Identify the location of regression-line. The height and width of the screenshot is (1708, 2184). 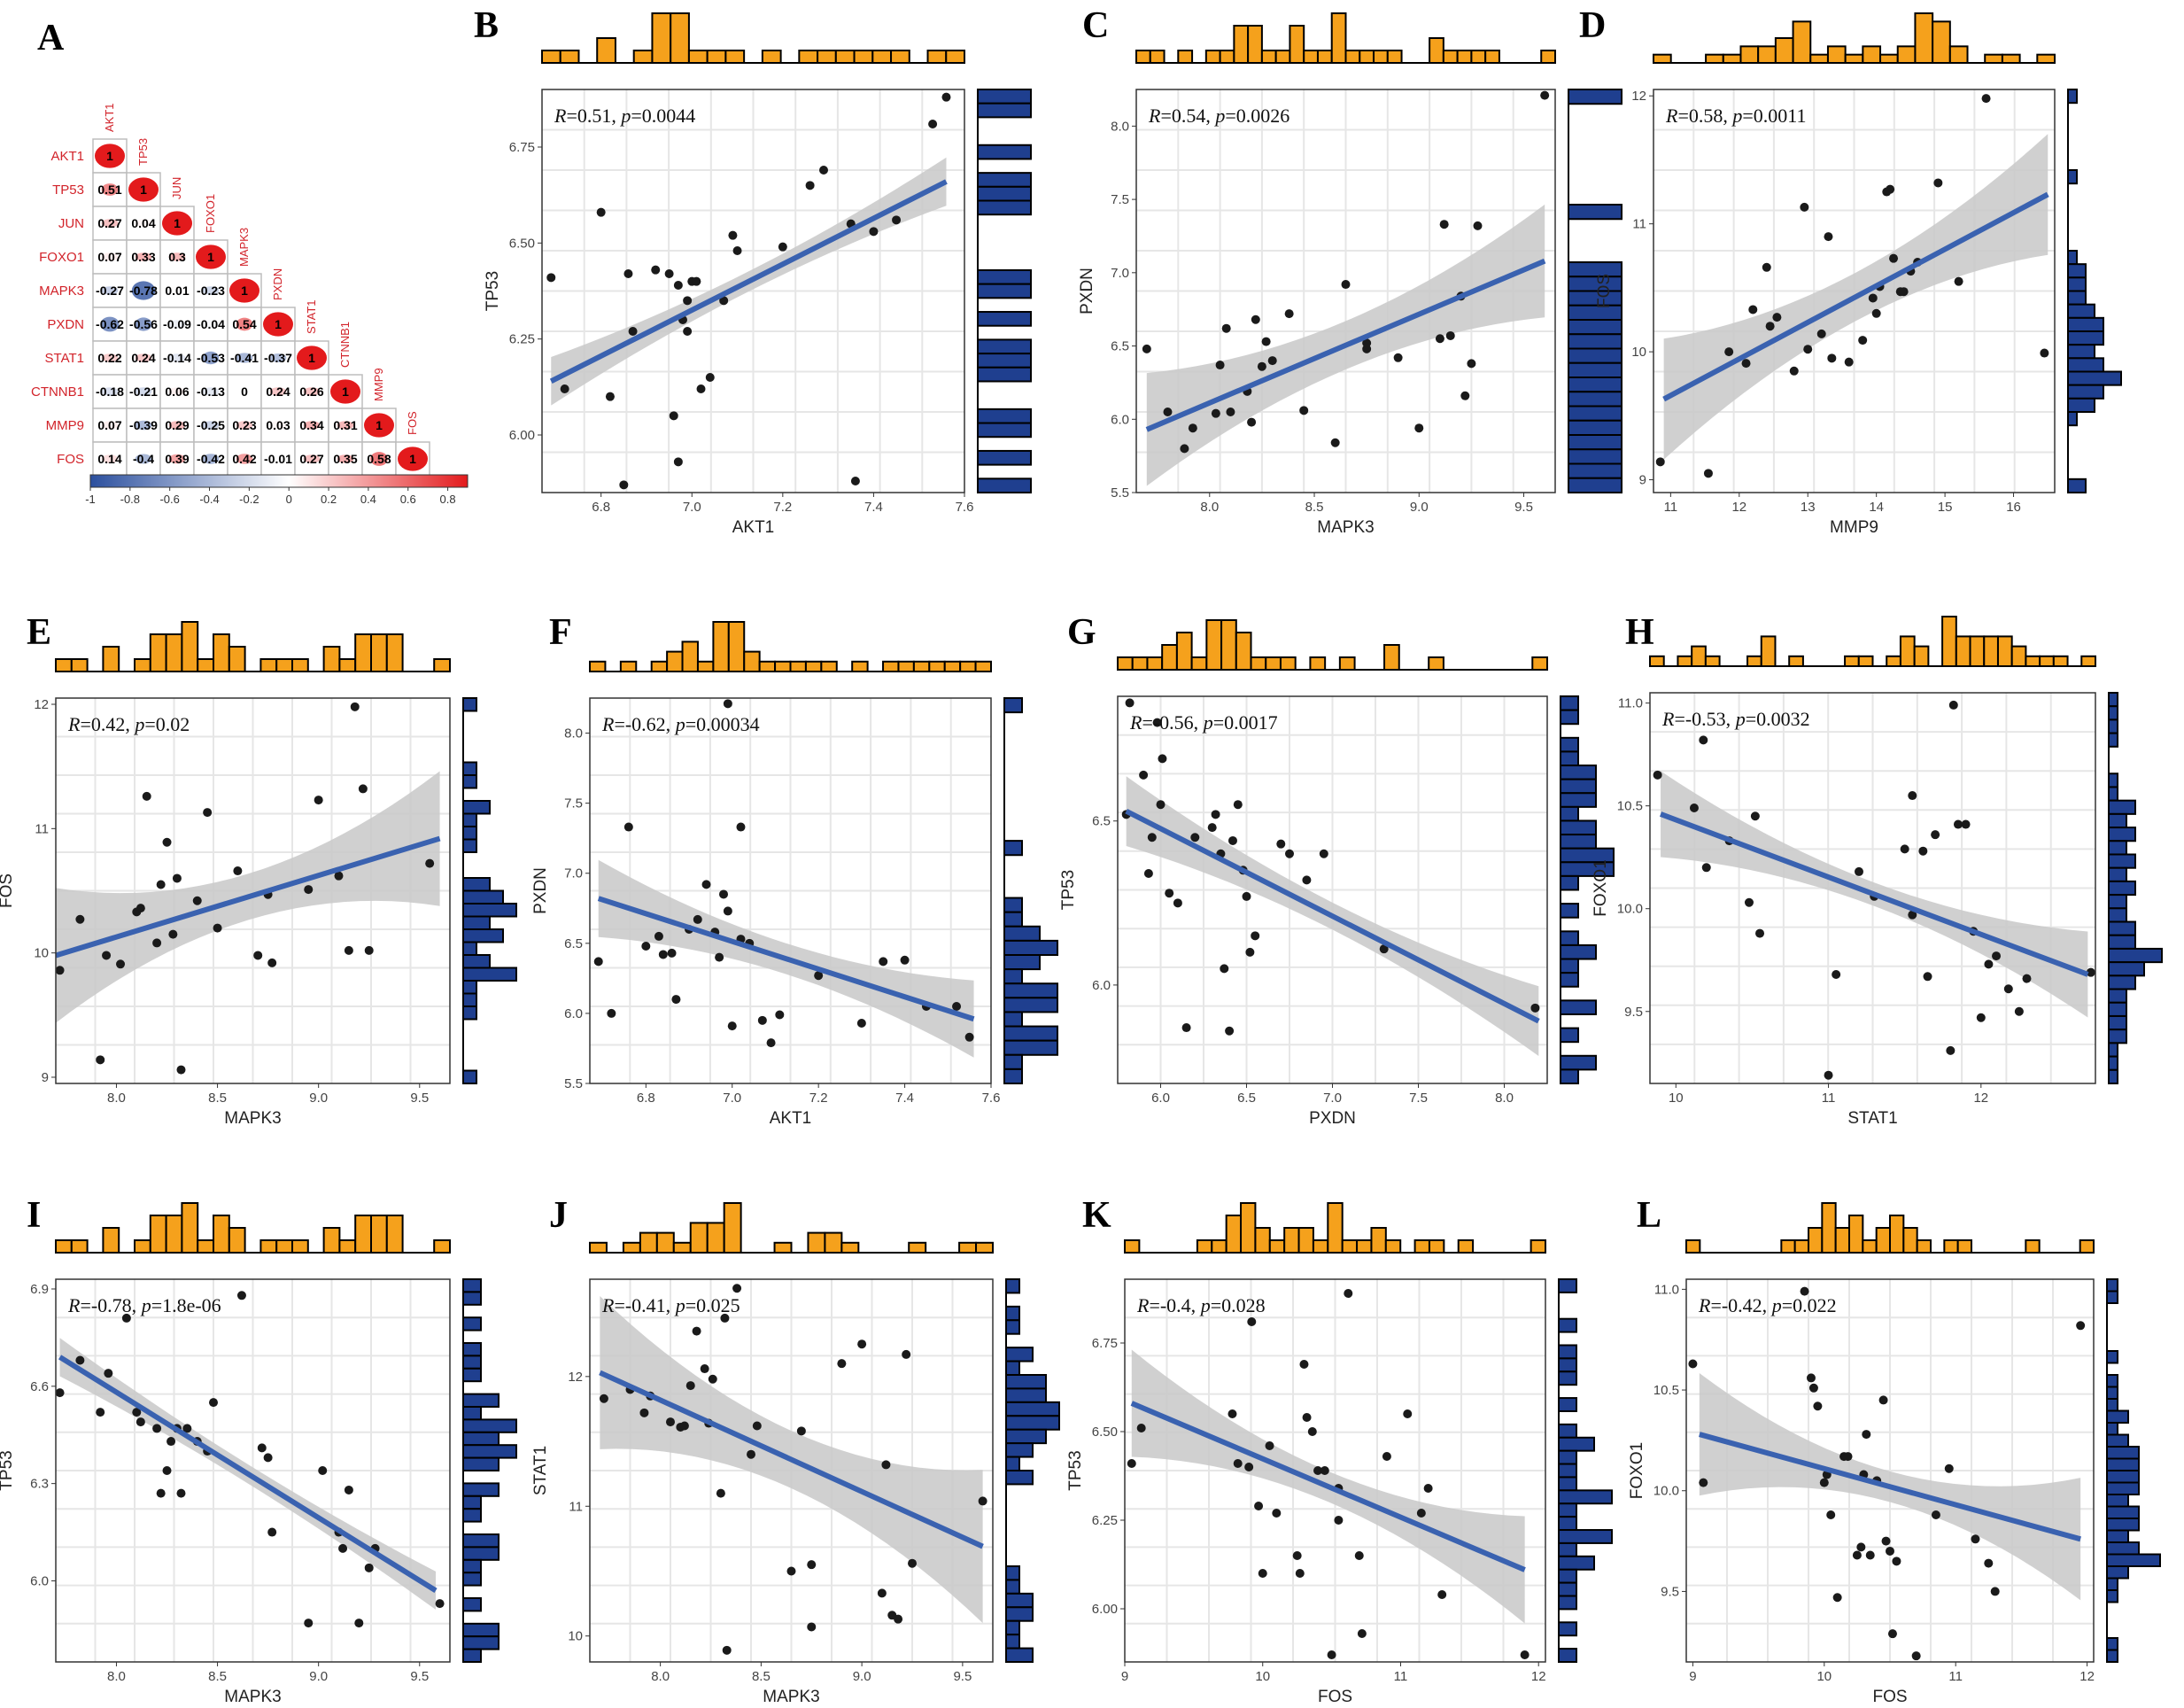
(1345, 345).